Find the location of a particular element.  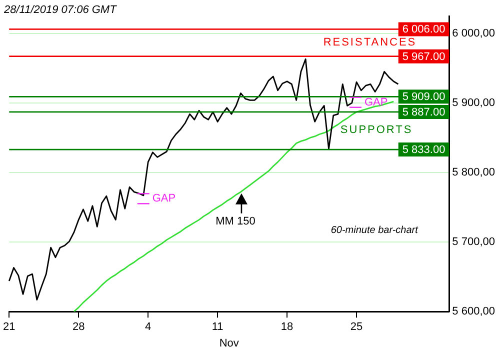

y-tick-label: 5 800,00 is located at coordinates (474, 172).